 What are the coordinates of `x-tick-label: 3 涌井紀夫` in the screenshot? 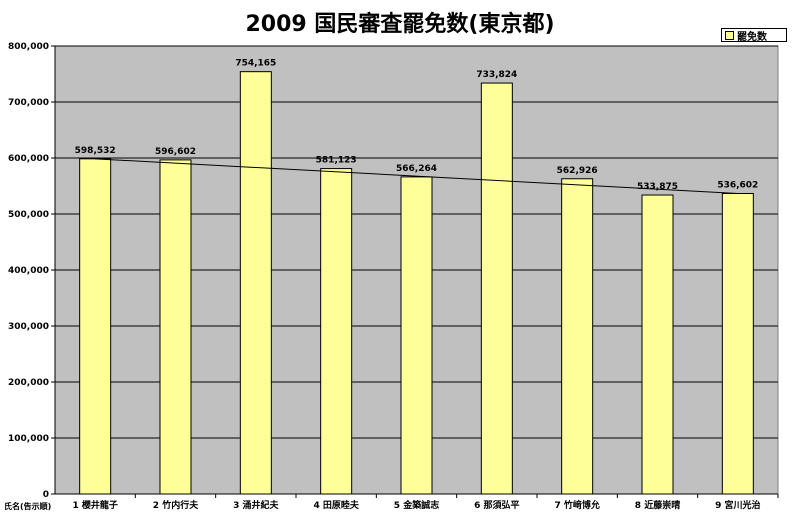 It's located at (256, 505).